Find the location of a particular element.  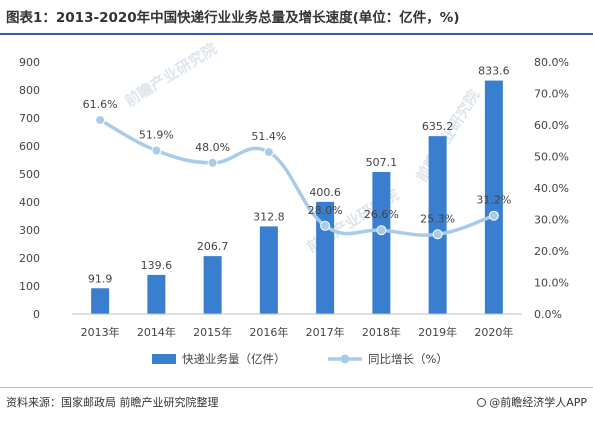

bar-data-label: 400.6 is located at coordinates (325, 192).